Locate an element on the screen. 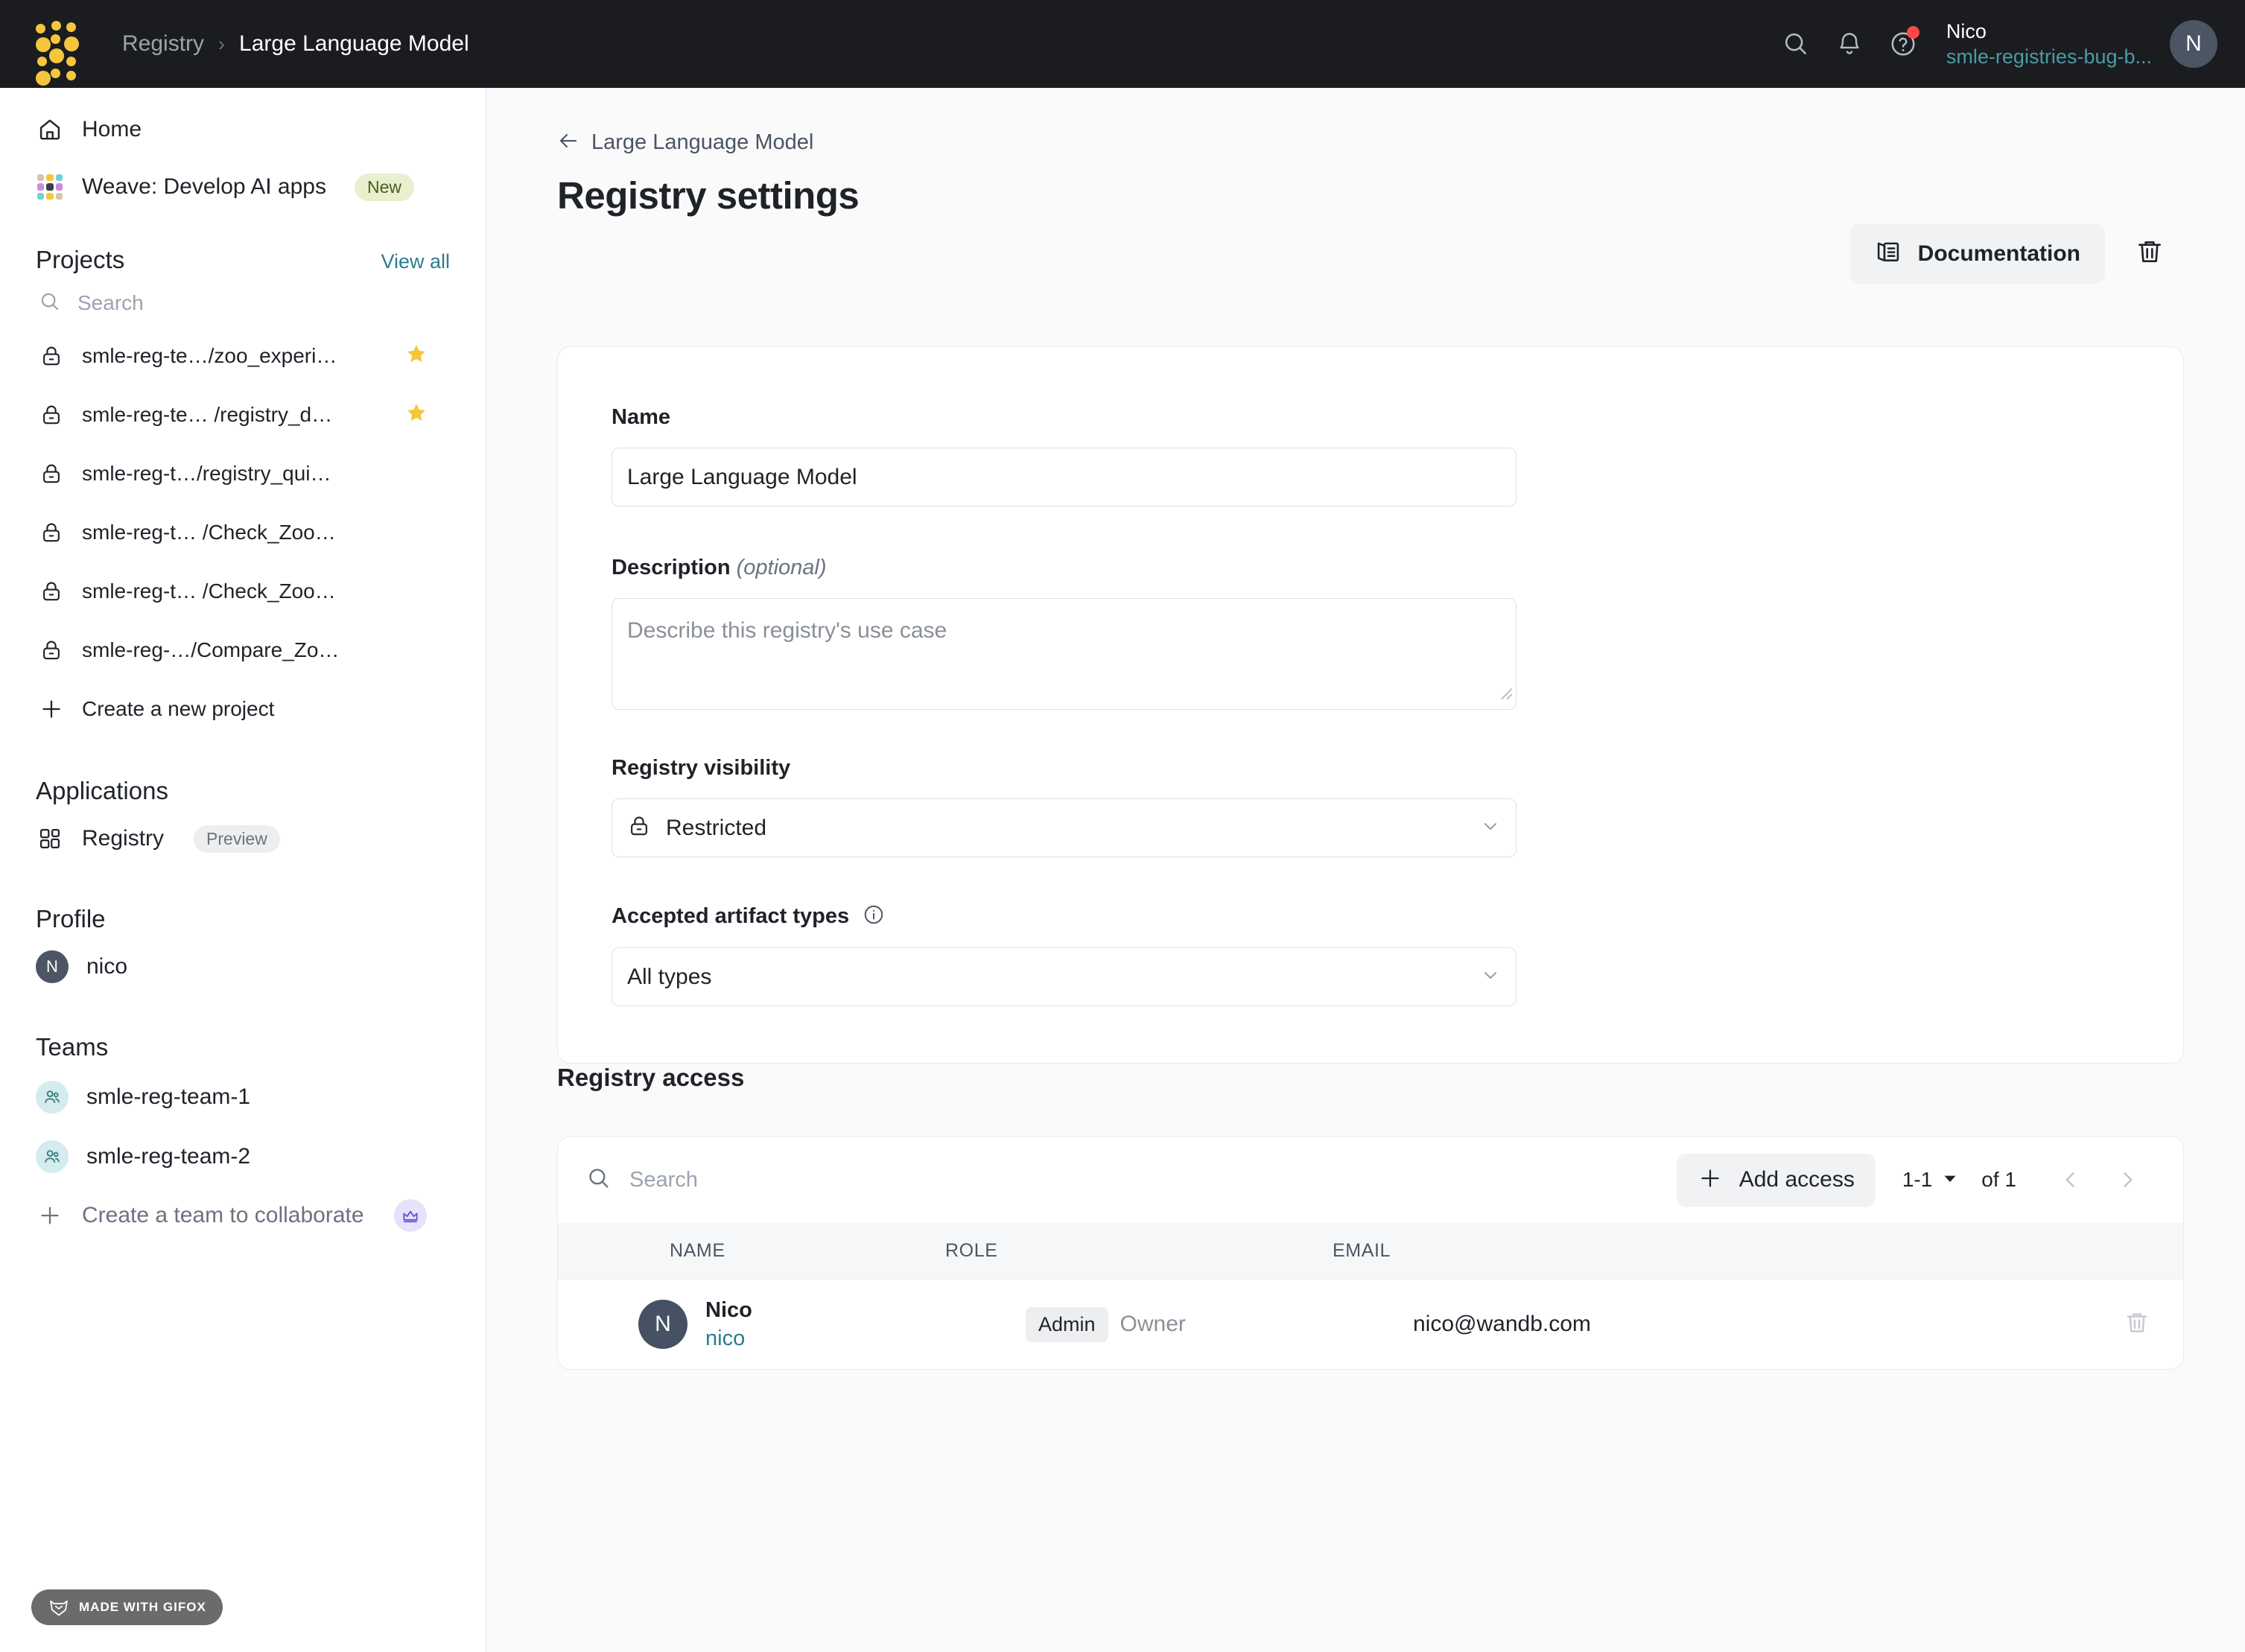 The height and width of the screenshot is (1652, 2245). member-username: nico is located at coordinates (726, 1338).